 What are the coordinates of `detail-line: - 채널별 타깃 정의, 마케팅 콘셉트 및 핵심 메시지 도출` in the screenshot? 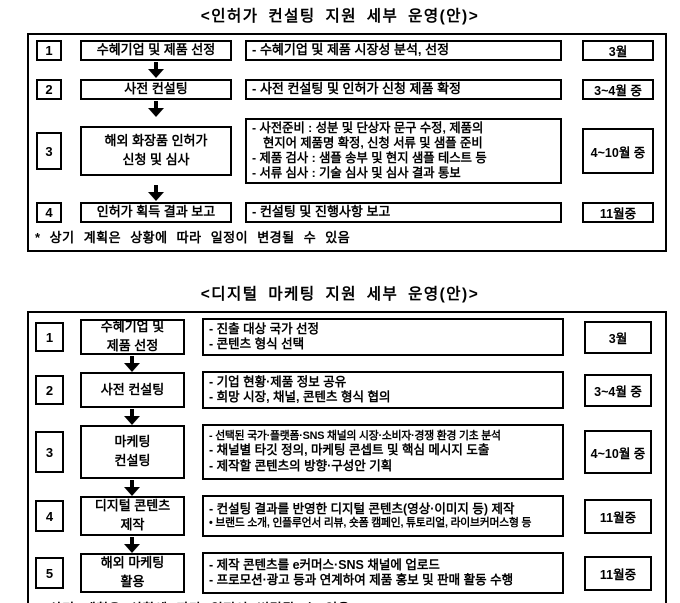 It's located at (349, 450).